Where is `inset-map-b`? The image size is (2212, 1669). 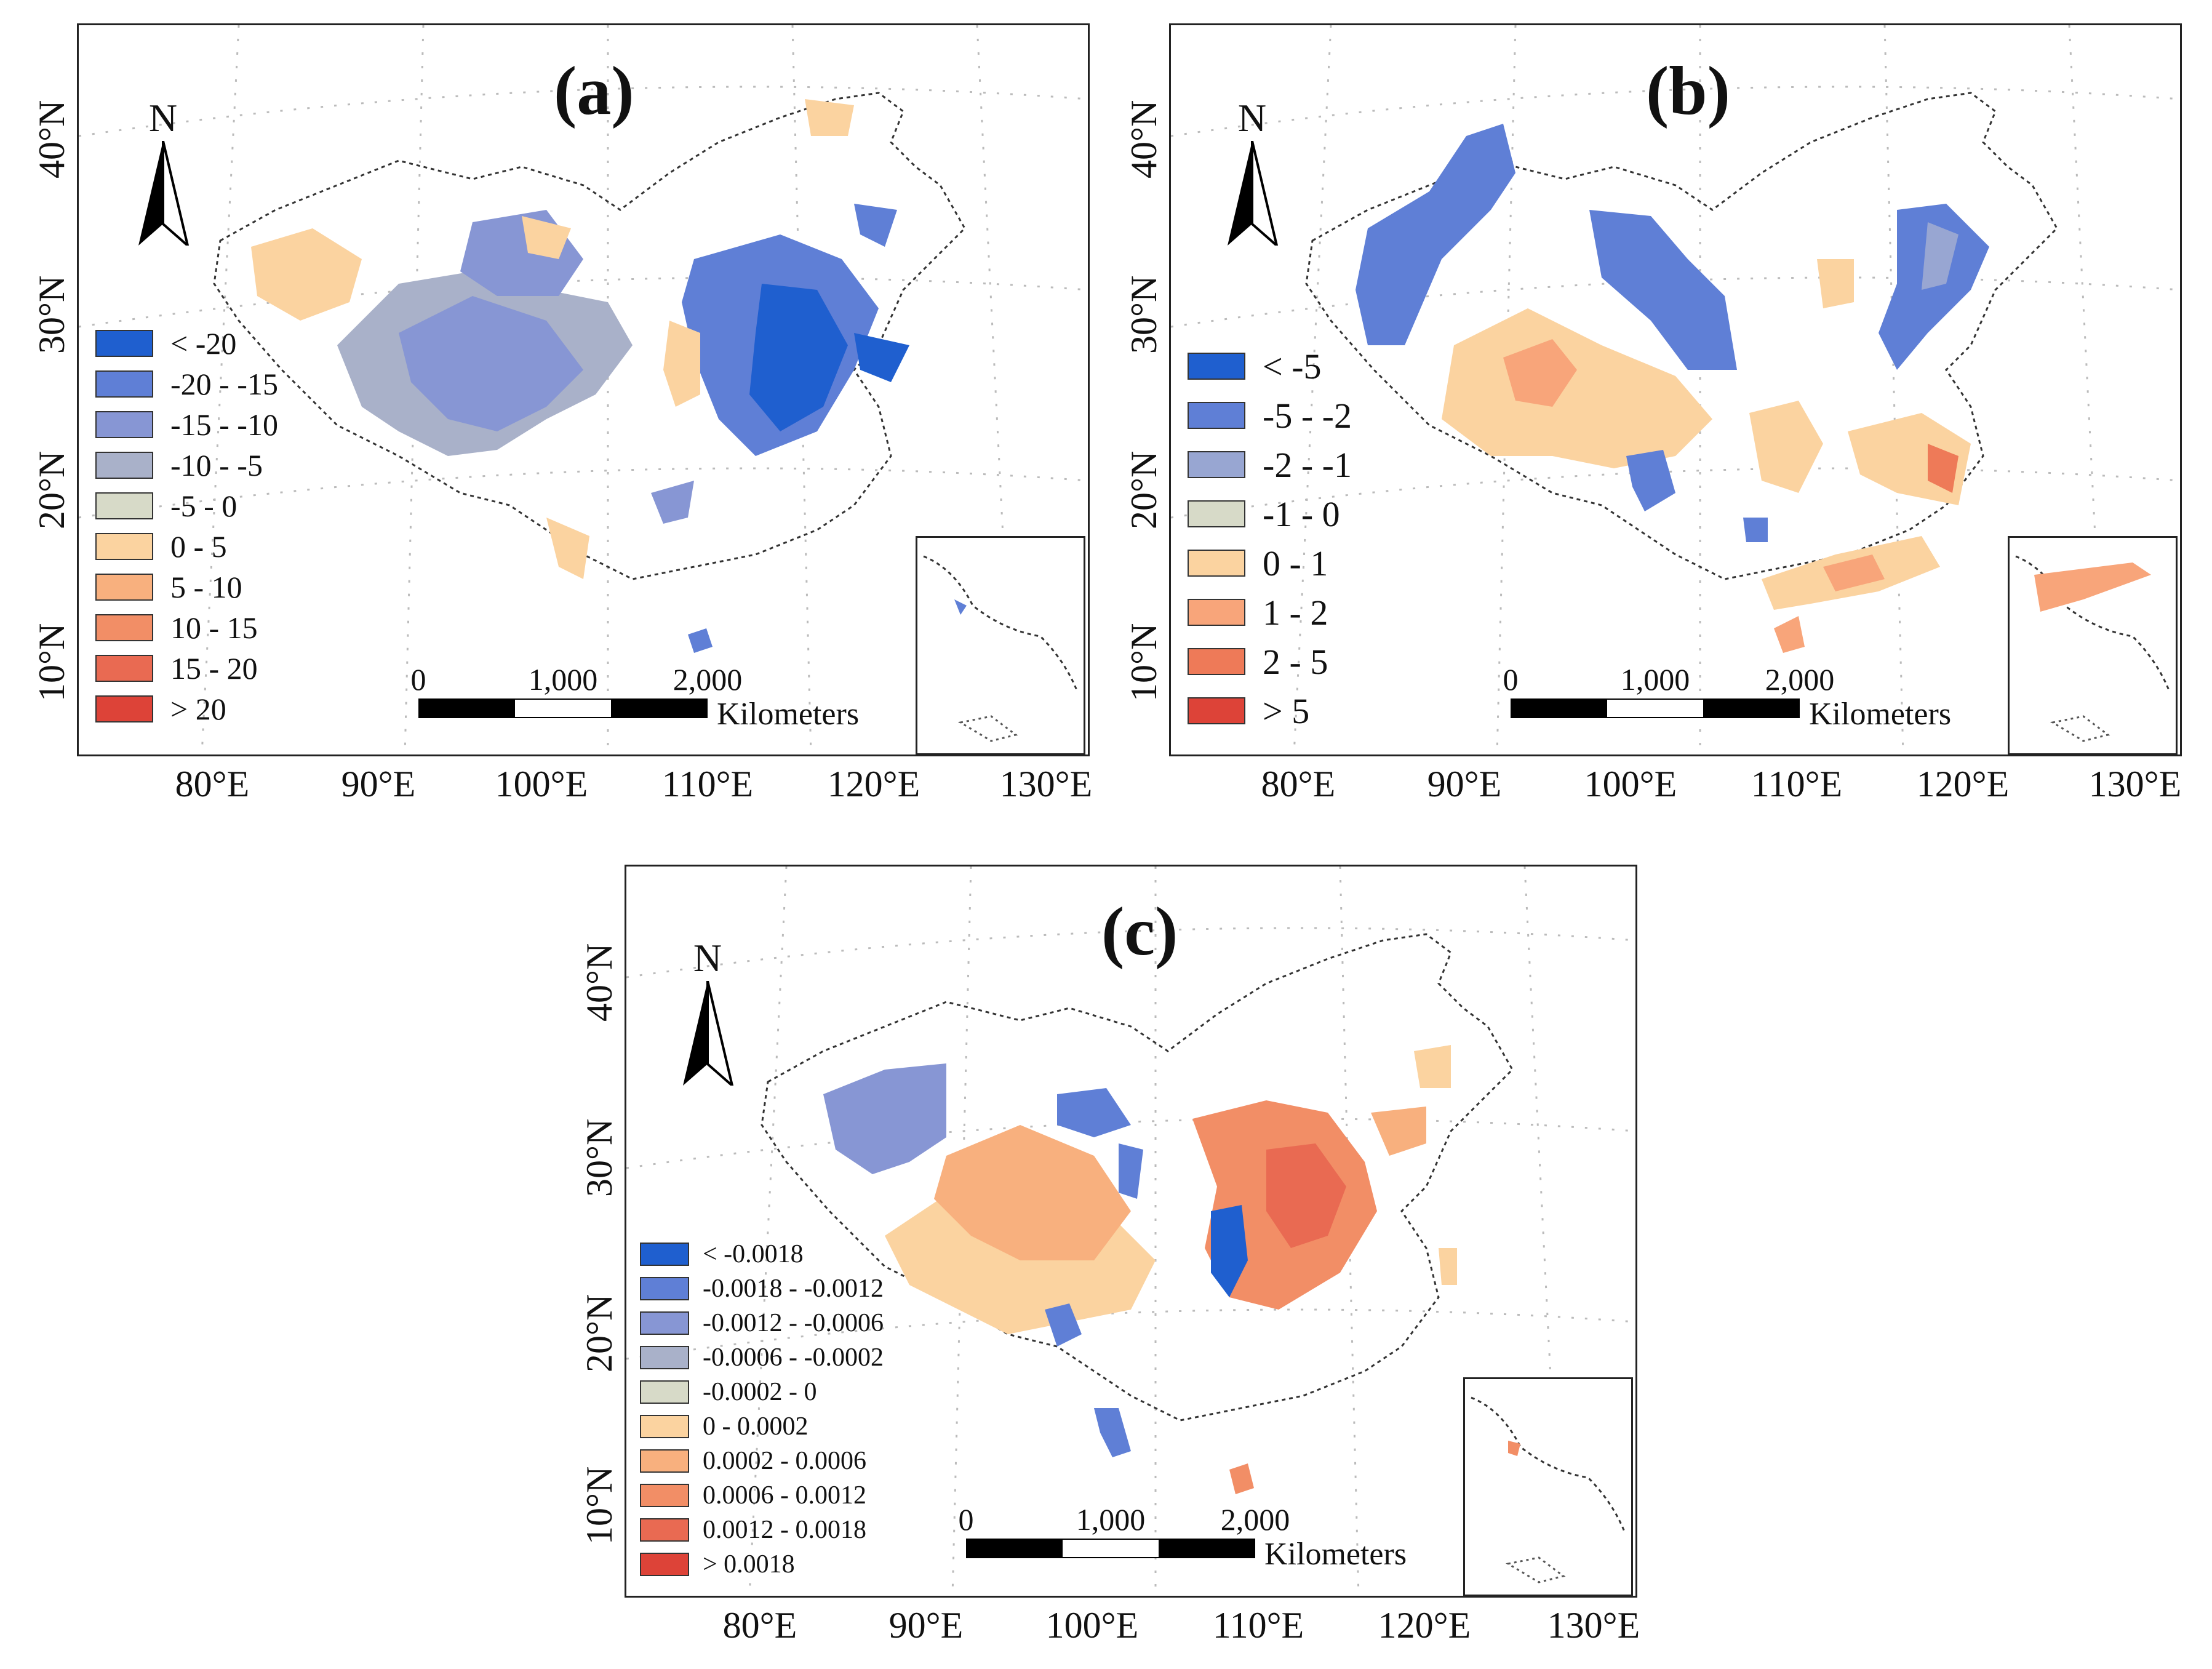
inset-map-b is located at coordinates (2093, 645).